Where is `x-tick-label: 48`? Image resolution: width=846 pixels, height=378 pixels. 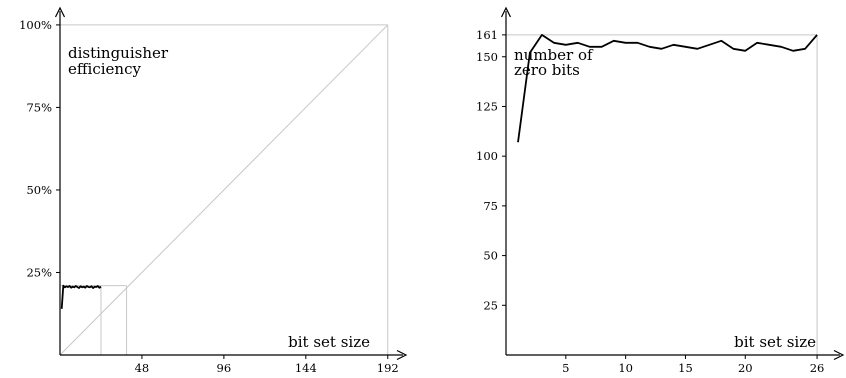 x-tick-label: 48 is located at coordinates (142, 368).